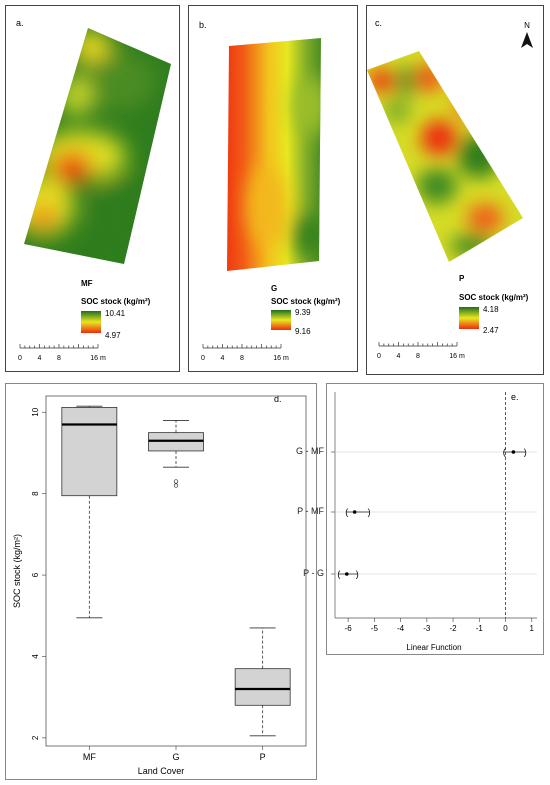  I want to click on interval-label-p-mf: P - MF, so click(310, 511).